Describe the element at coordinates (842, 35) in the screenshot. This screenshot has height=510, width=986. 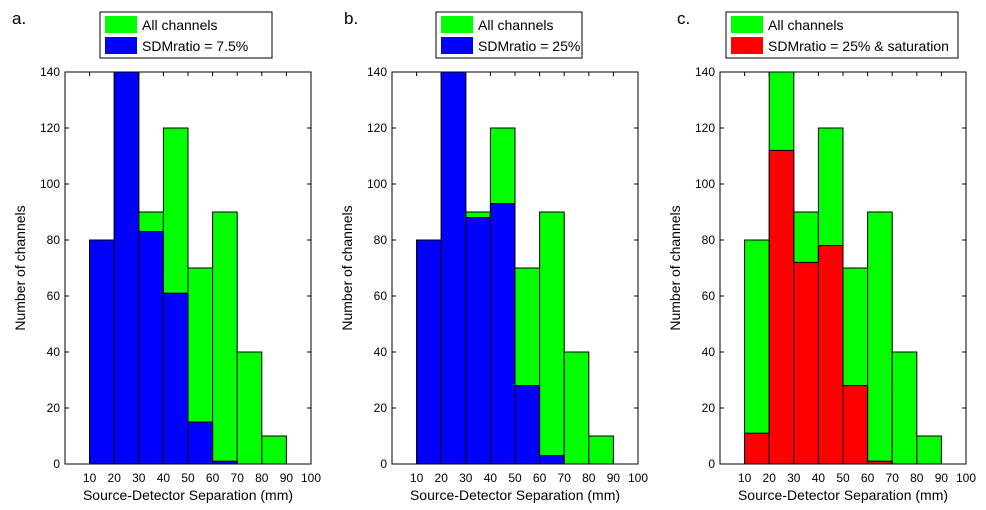
I see `legend-box` at that location.